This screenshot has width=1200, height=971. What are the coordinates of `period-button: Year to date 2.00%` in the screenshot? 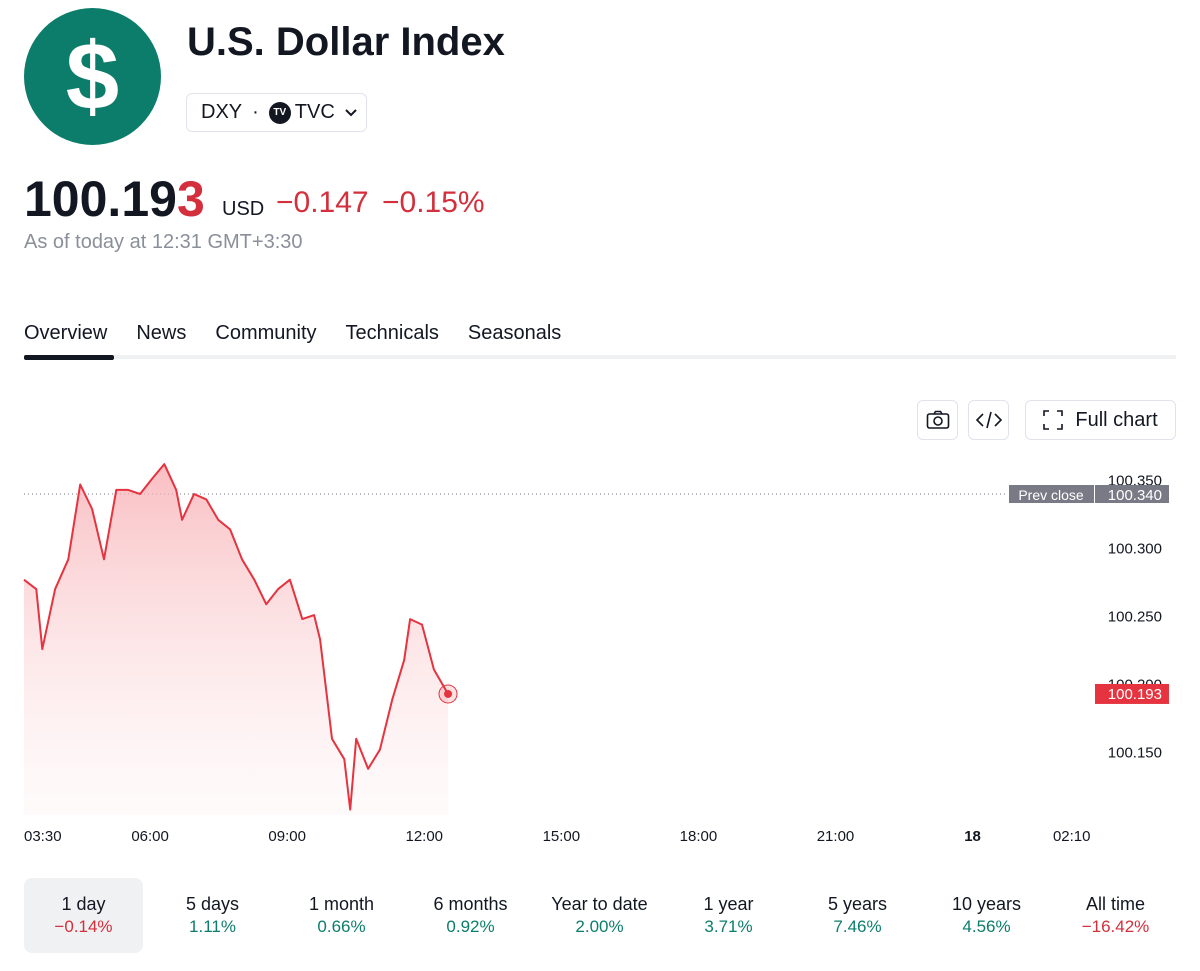 It's located at (599, 915).